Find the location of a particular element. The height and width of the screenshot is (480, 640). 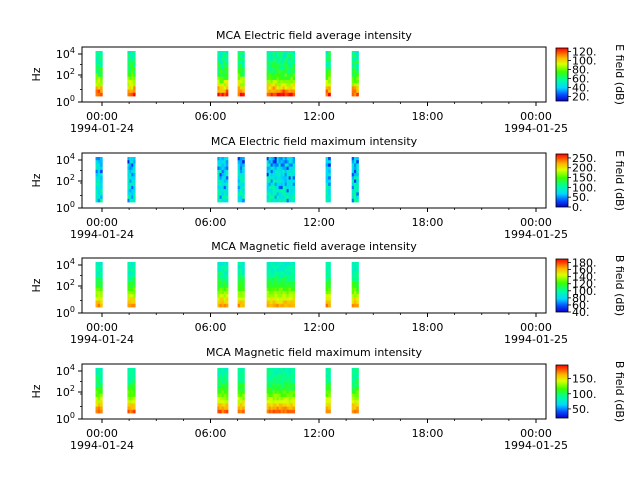

colorbar-tick-label: 150. is located at coordinates (584, 379).